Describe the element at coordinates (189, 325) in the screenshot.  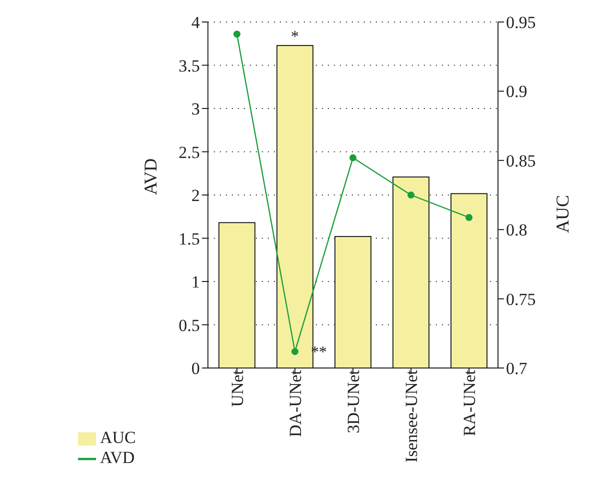
I see `y-tick-label: 0.5` at that location.